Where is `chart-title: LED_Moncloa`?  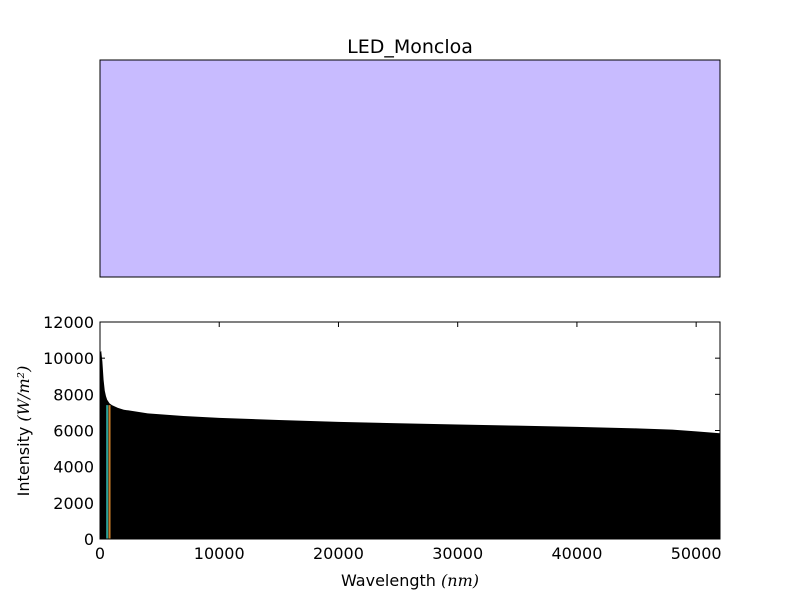
chart-title: LED_Moncloa is located at coordinates (410, 47).